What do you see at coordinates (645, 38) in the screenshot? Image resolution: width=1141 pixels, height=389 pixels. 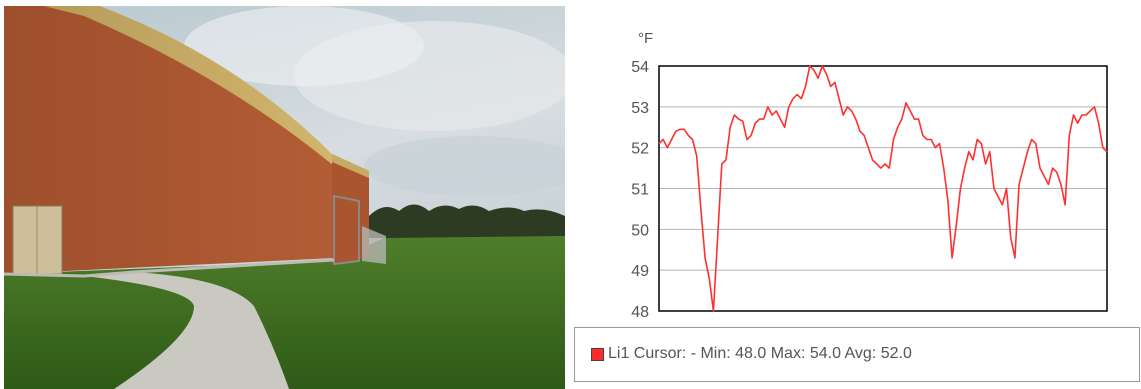 I see `y-axis-unit-label: °F` at bounding box center [645, 38].